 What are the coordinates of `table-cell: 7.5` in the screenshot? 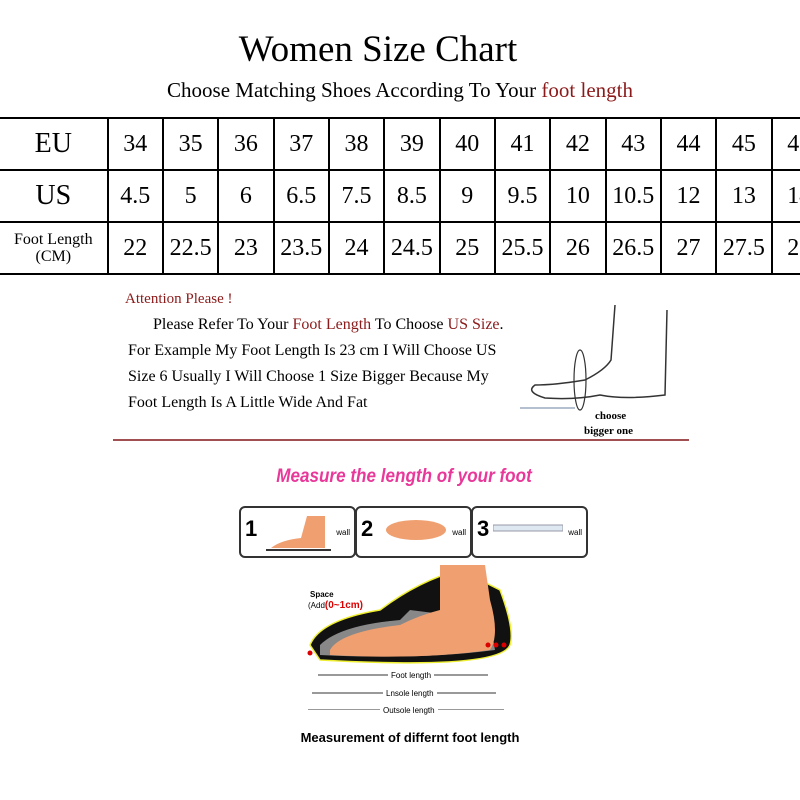 It's located at (356, 196).